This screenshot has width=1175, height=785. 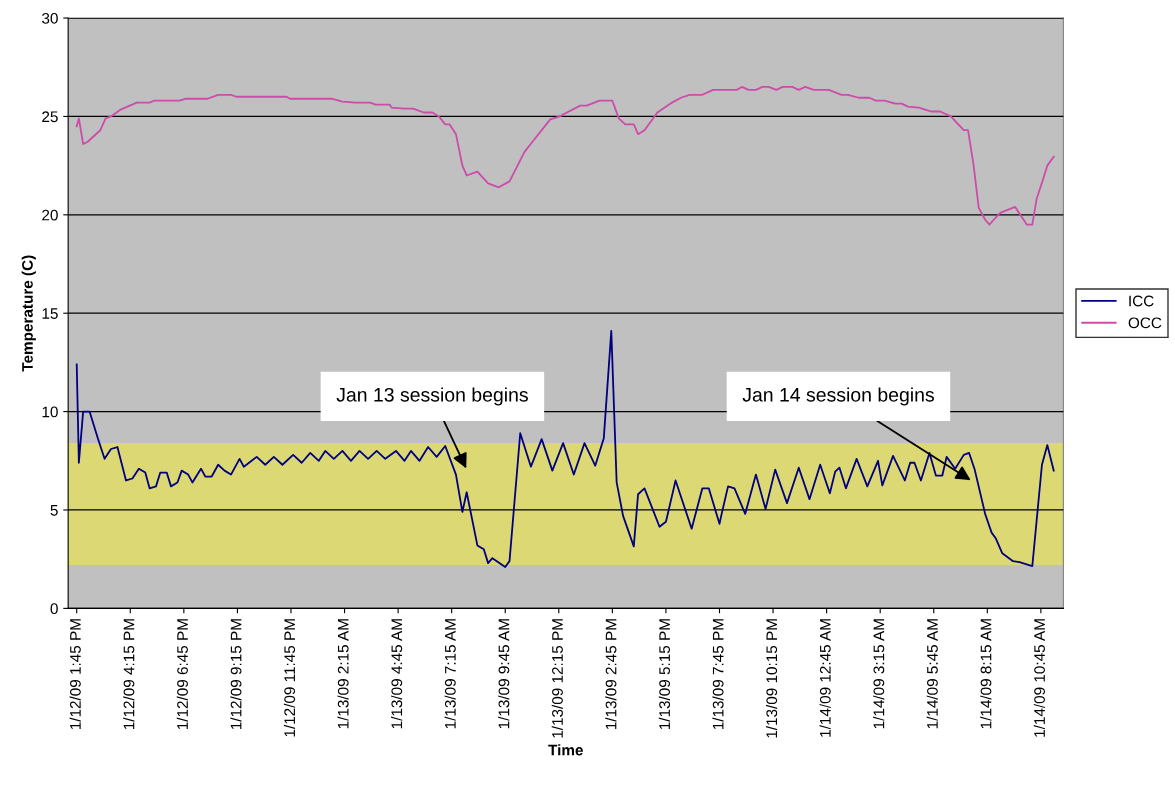 I want to click on legend-label: ICC, so click(x=1141, y=301).